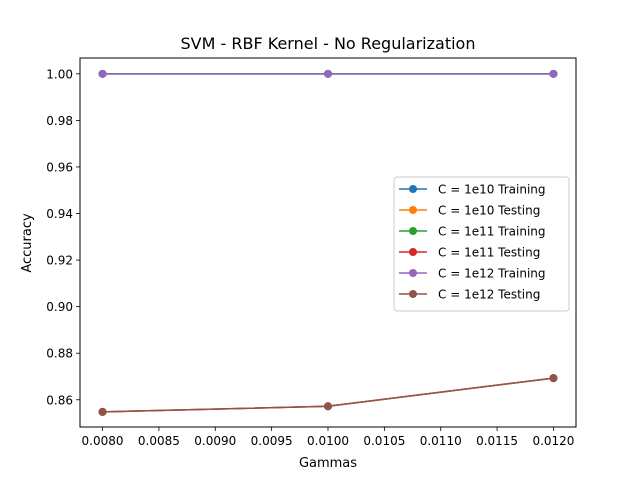 The image size is (640, 480). Describe the element at coordinates (59, 354) in the screenshot. I see `y-tick-label: 0.88` at that location.